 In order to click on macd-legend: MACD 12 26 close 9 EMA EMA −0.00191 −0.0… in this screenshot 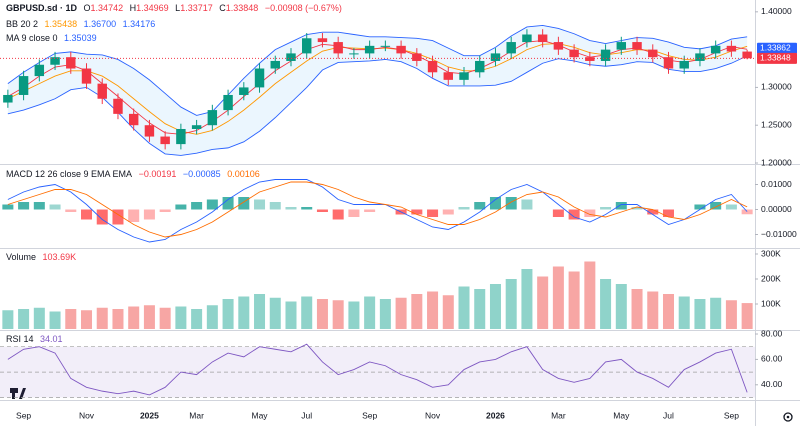, I will do `click(135, 174)`.